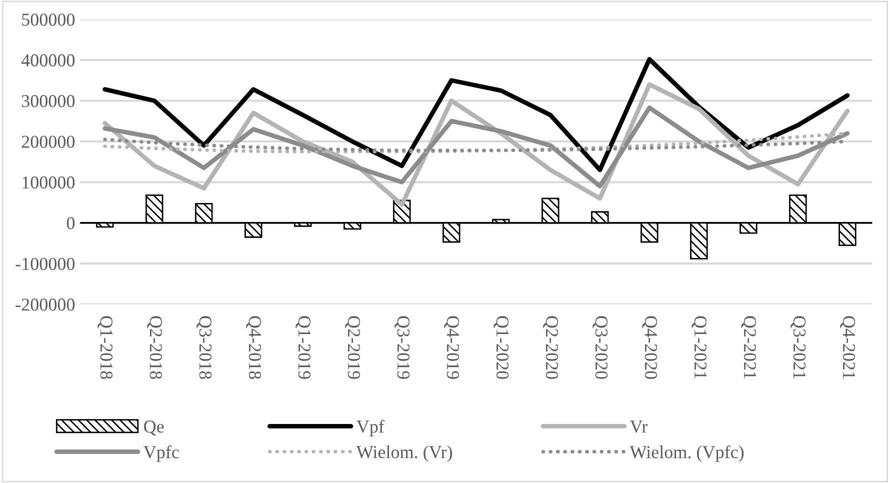  I want to click on x-tick-label: Q4-2019, so click(452, 347).